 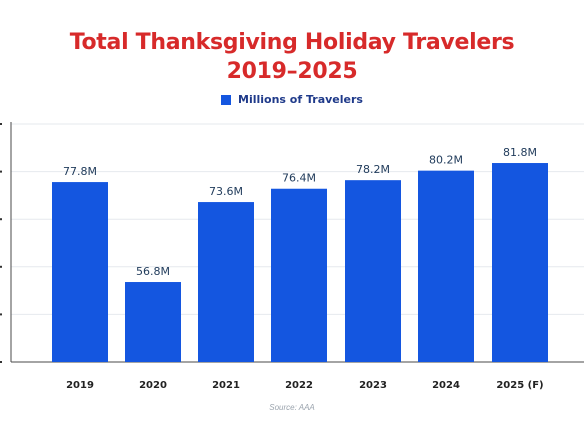 What do you see at coordinates (446, 160) in the screenshot?
I see `data-label: 80.2M` at bounding box center [446, 160].